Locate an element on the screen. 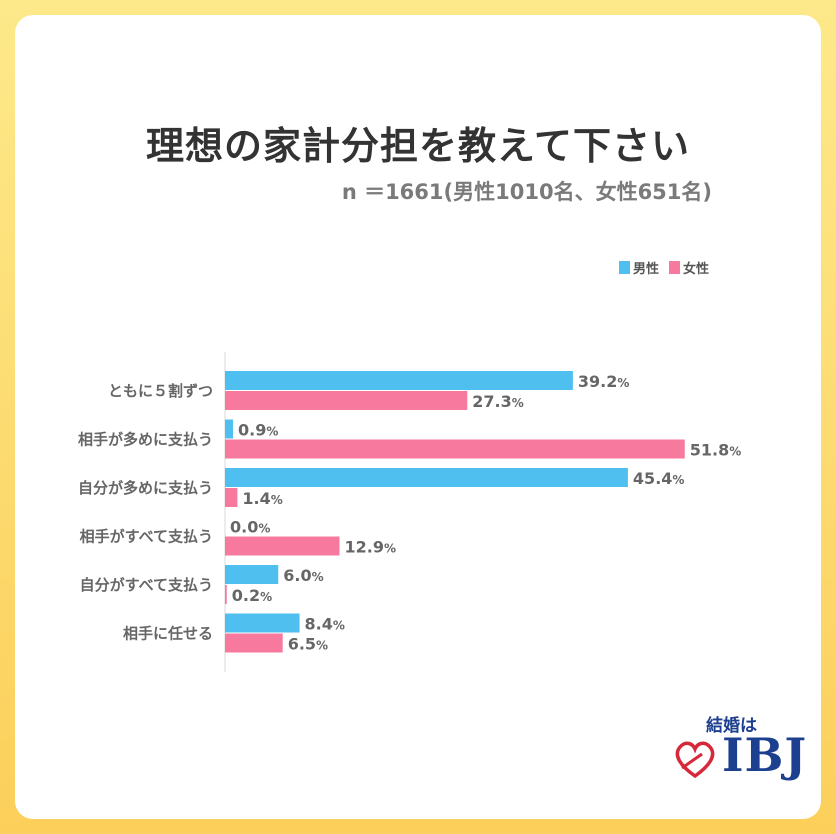  data-label: 51.8% is located at coordinates (716, 450).